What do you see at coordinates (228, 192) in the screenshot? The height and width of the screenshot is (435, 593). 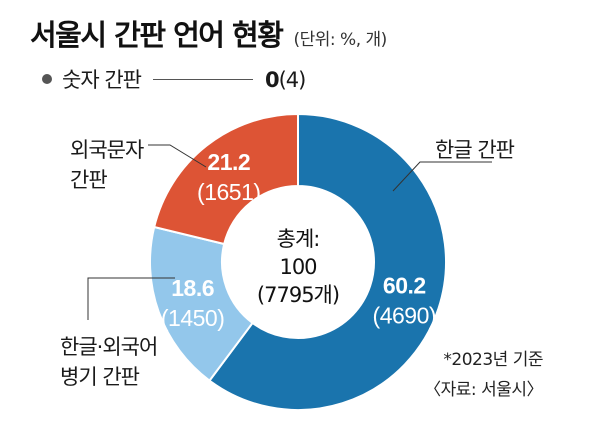 I see `count-label-foreign: (1651)` at bounding box center [228, 192].